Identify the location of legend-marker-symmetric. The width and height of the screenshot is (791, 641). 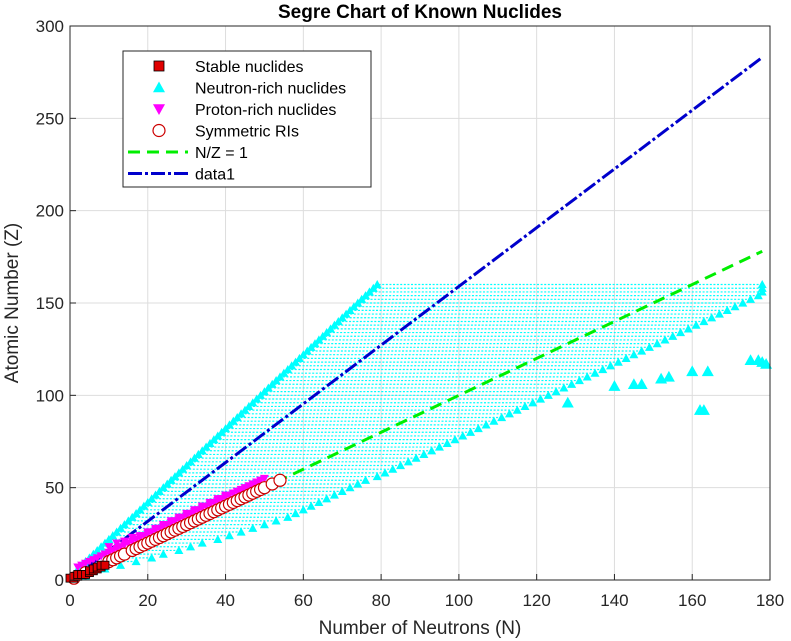
(159, 130).